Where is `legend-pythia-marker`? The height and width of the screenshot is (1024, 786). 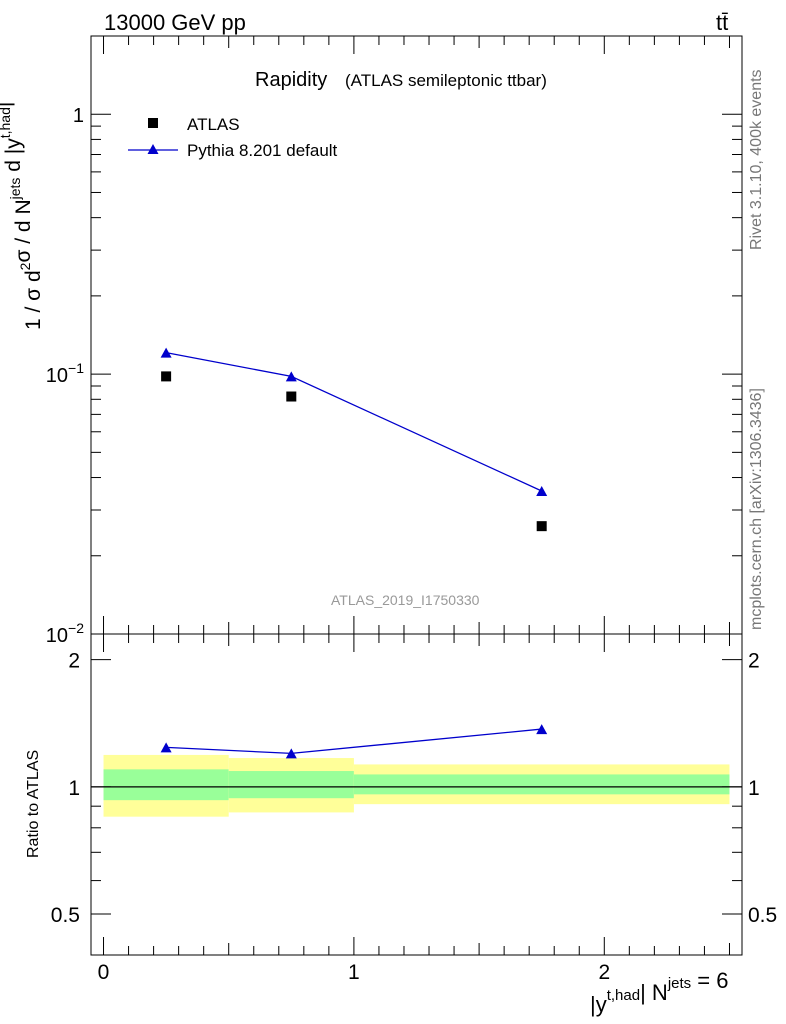 legend-pythia-marker is located at coordinates (153, 149).